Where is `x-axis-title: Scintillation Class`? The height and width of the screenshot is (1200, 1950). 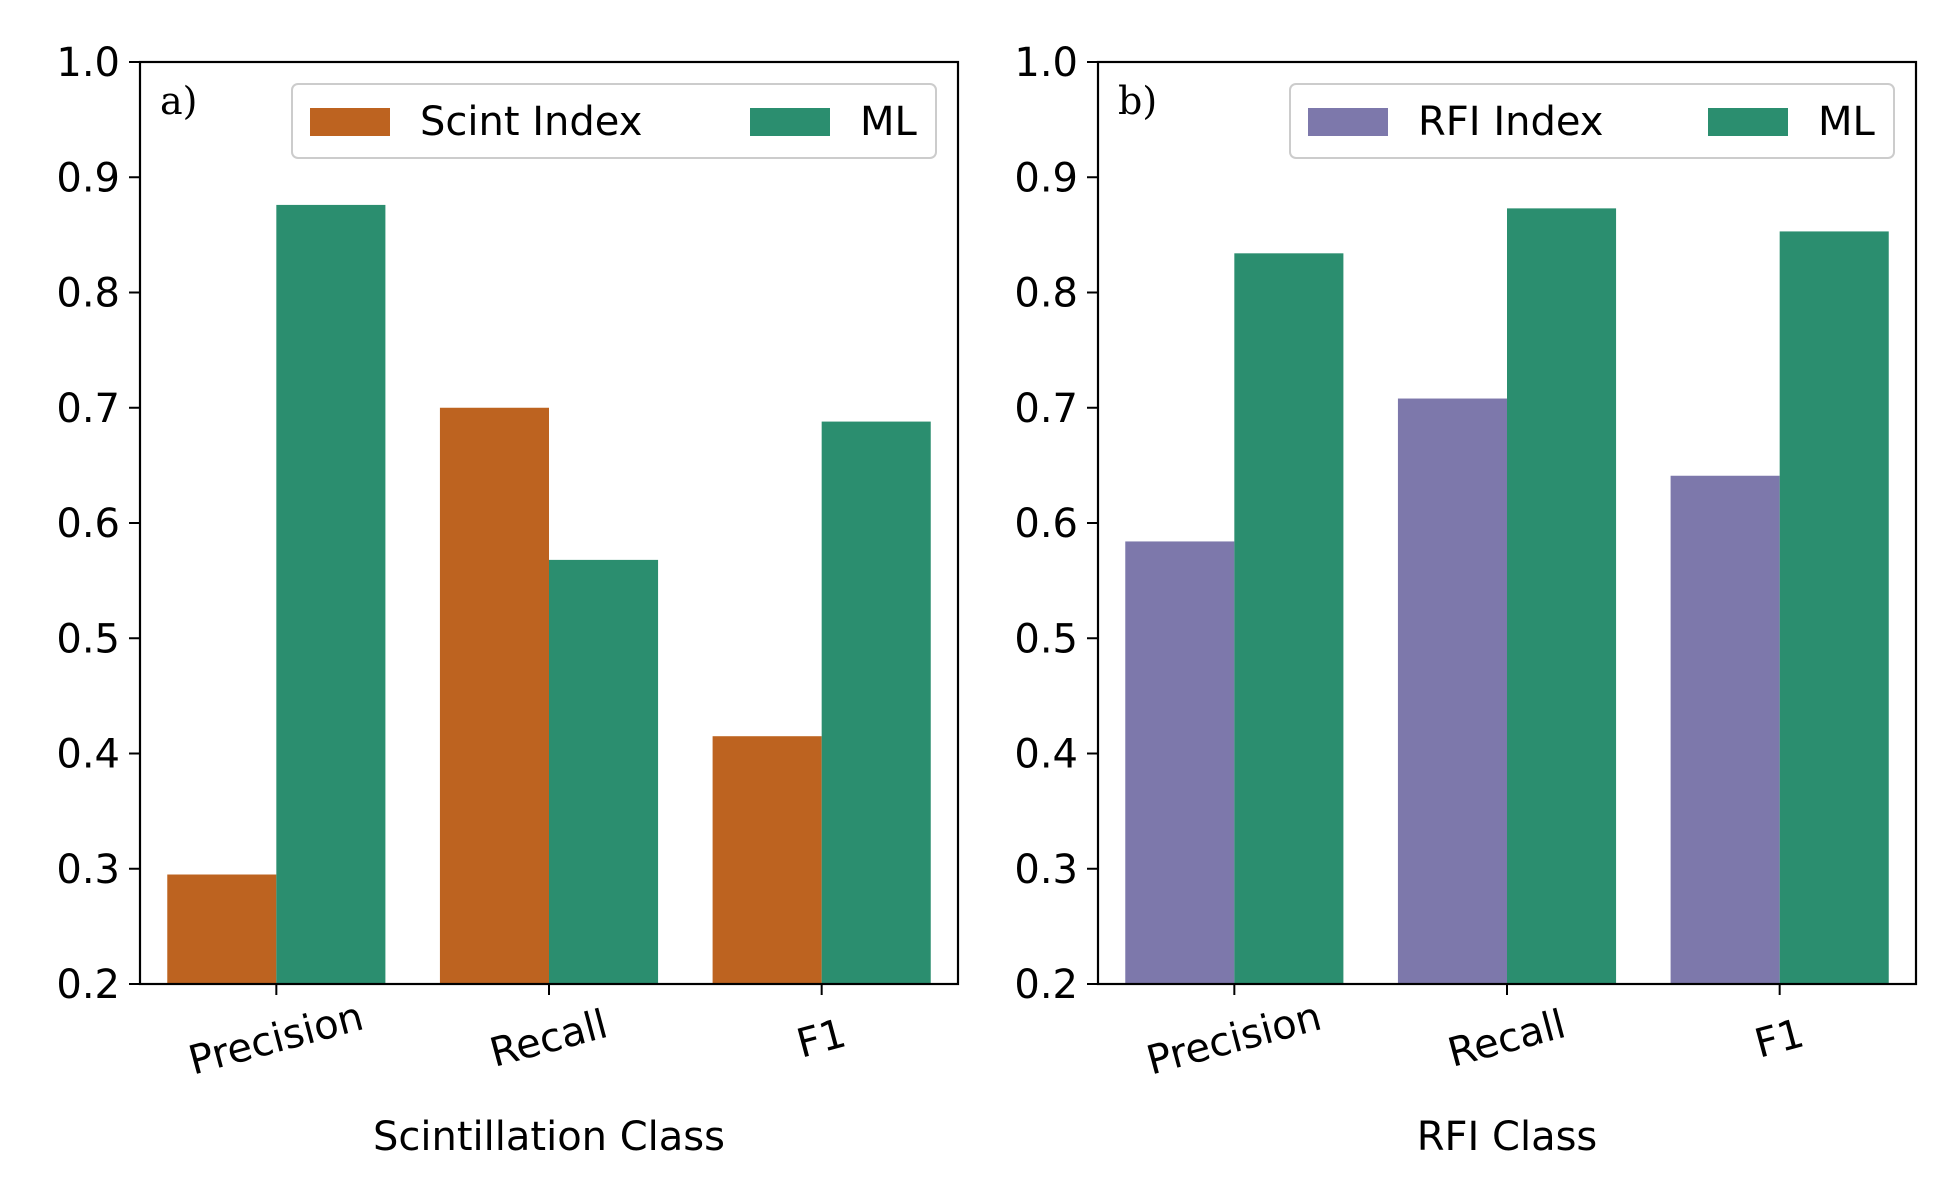 x-axis-title: Scintillation Class is located at coordinates (549, 1137).